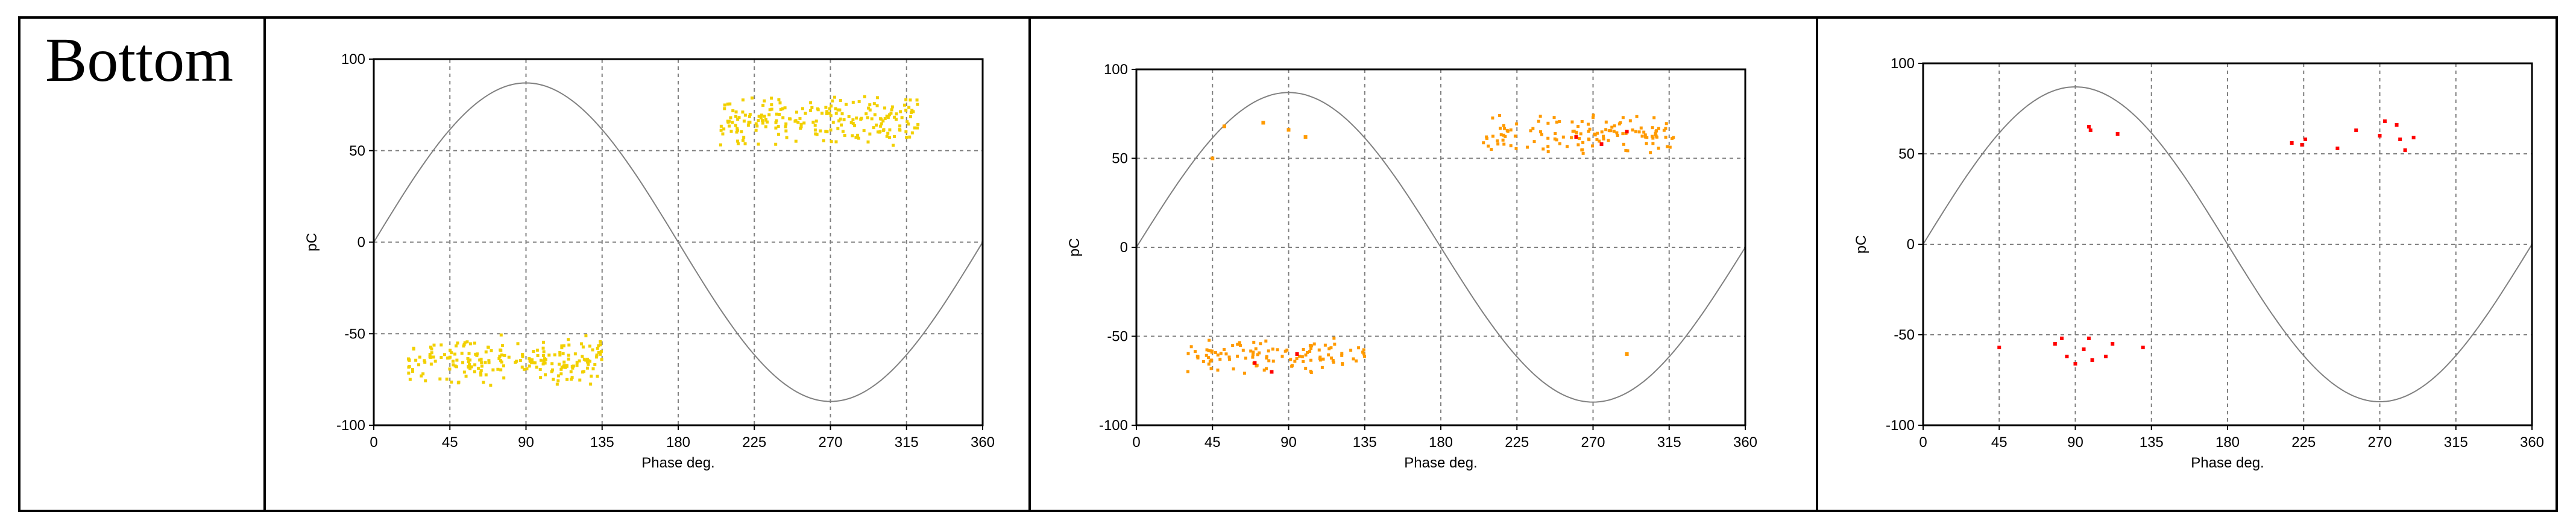 Image resolution: width=2576 pixels, height=529 pixels. Describe the element at coordinates (1136, 442) in the screenshot. I see `x-tick-label: 0` at that location.